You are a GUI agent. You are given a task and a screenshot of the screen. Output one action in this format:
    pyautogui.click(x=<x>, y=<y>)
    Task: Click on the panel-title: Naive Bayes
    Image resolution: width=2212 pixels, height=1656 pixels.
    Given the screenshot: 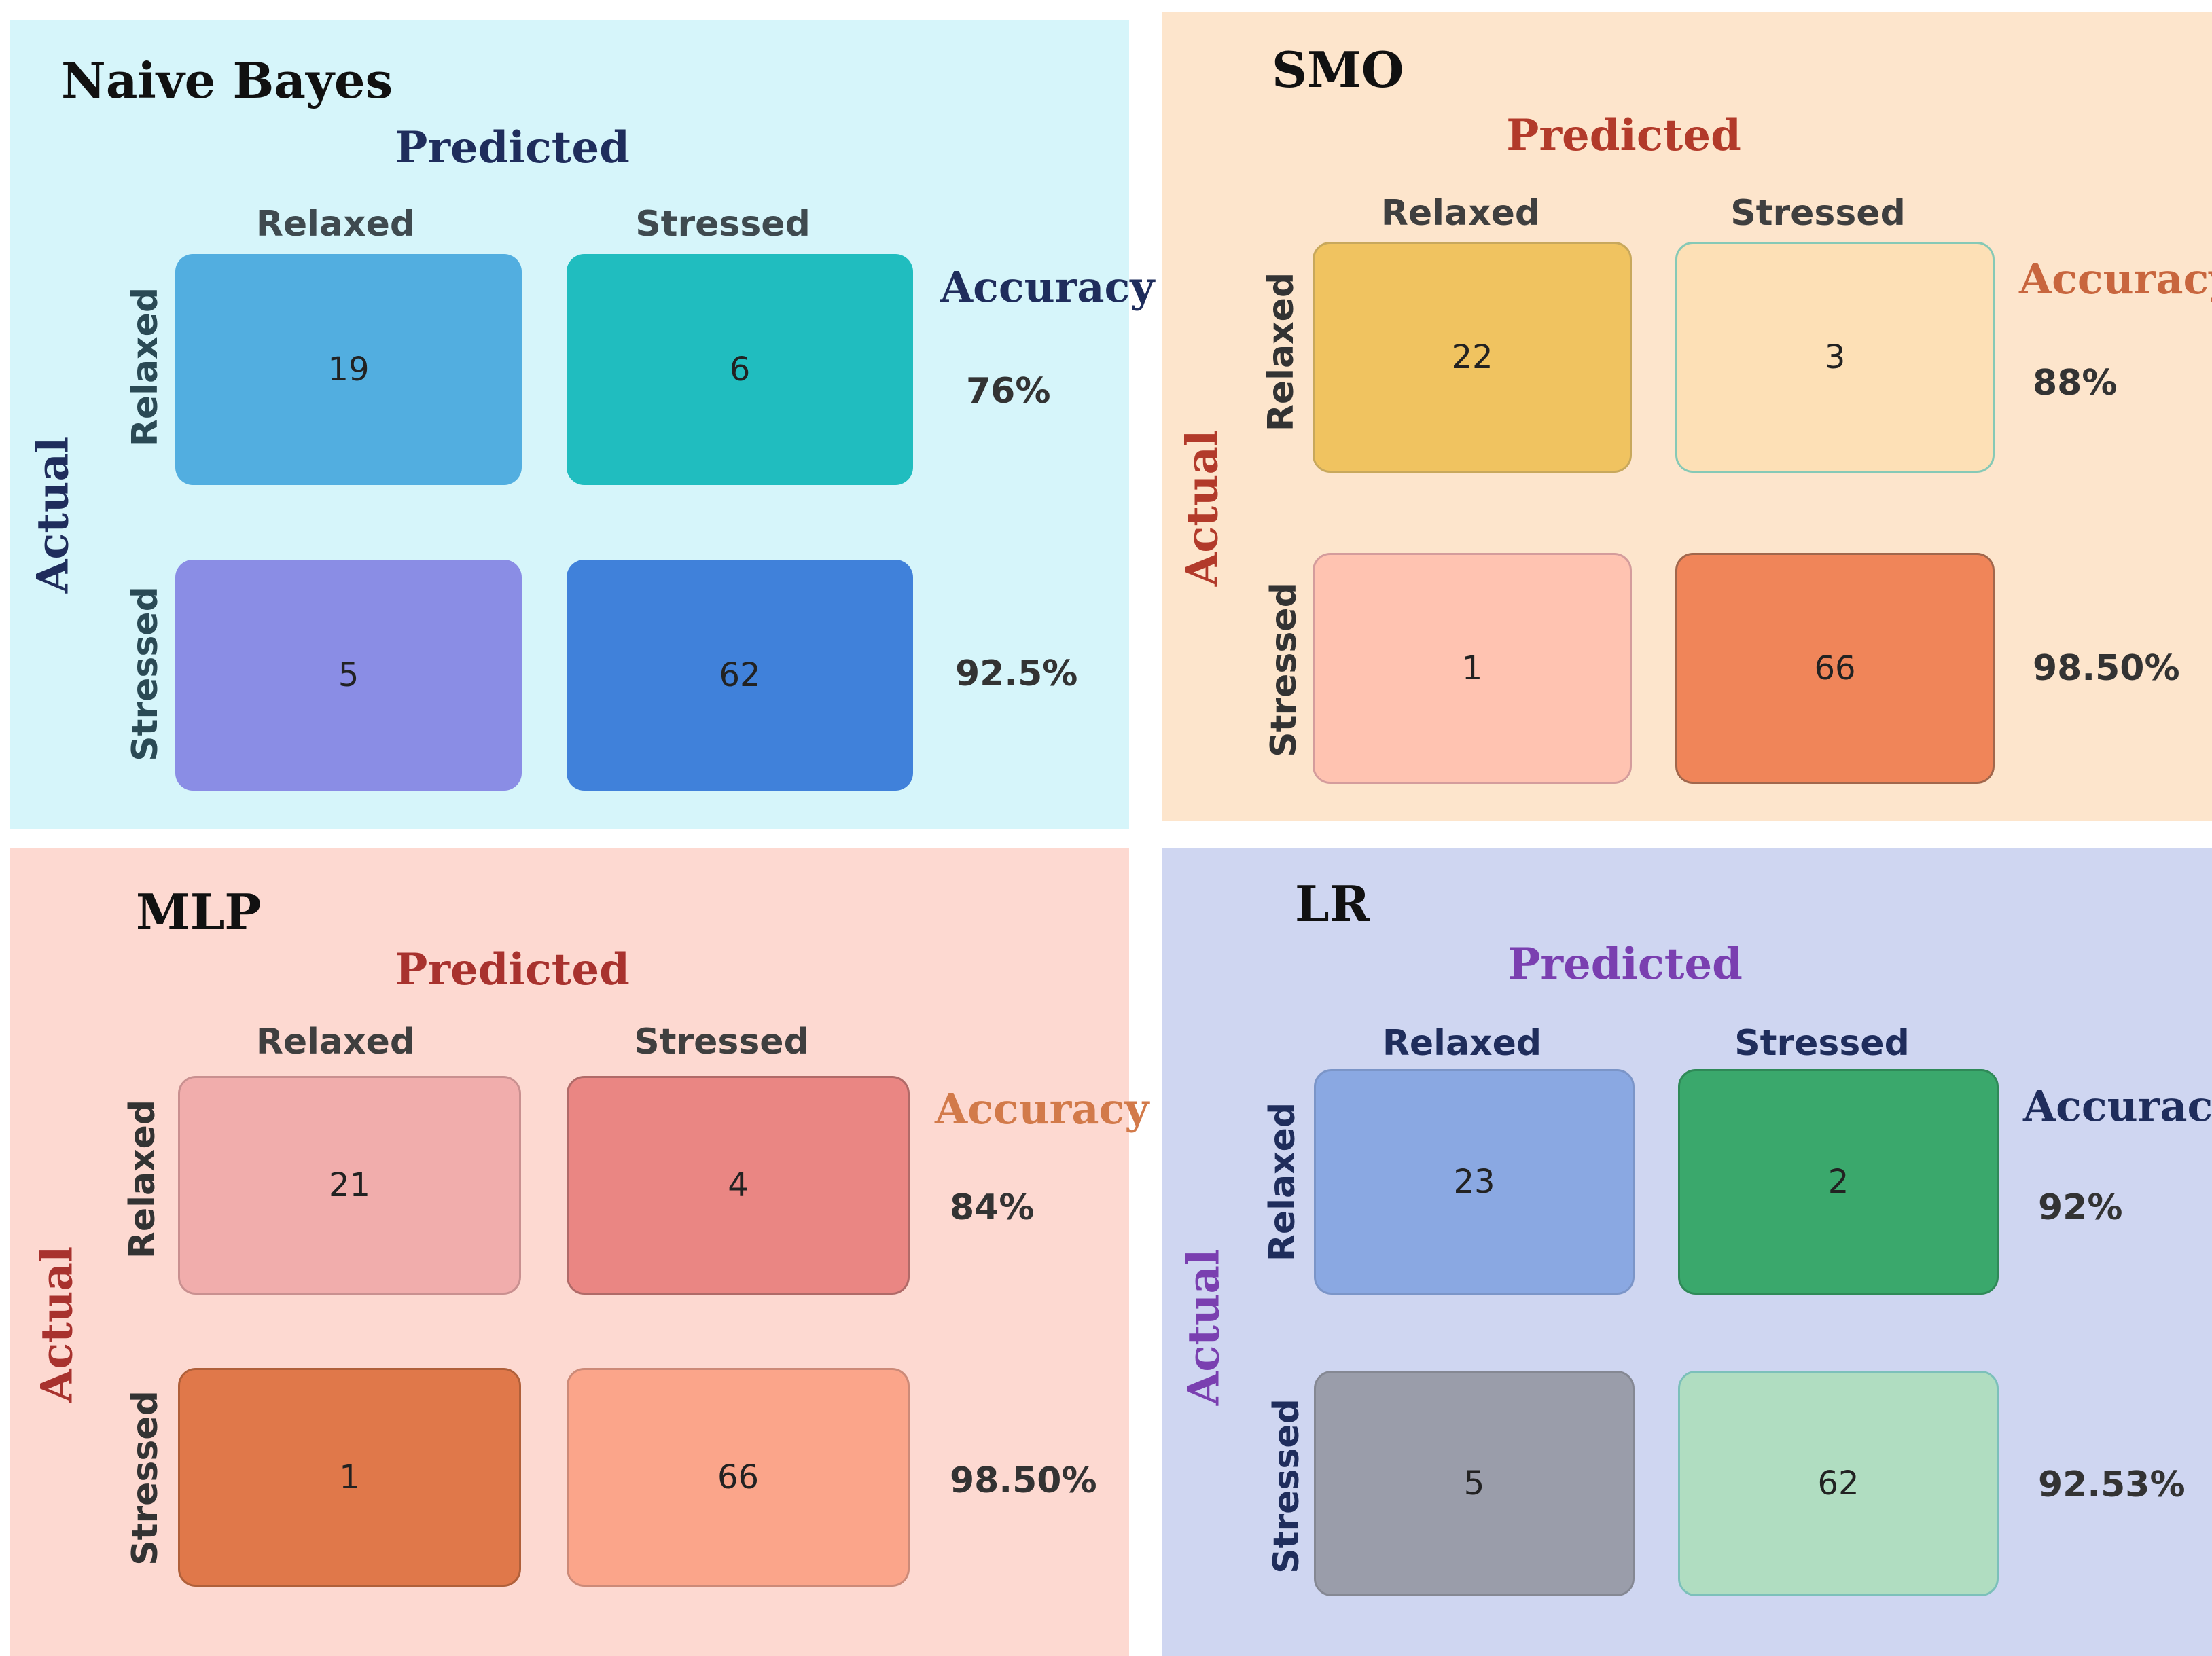 What is the action you would take?
    pyautogui.click(x=227, y=80)
    